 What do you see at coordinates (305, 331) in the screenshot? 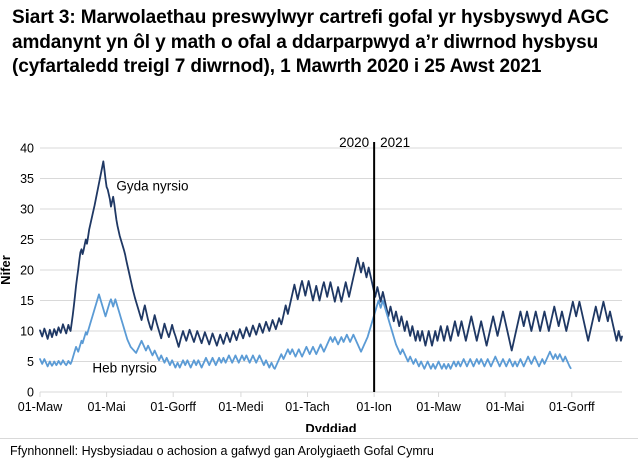
I see `series-line` at bounding box center [305, 331].